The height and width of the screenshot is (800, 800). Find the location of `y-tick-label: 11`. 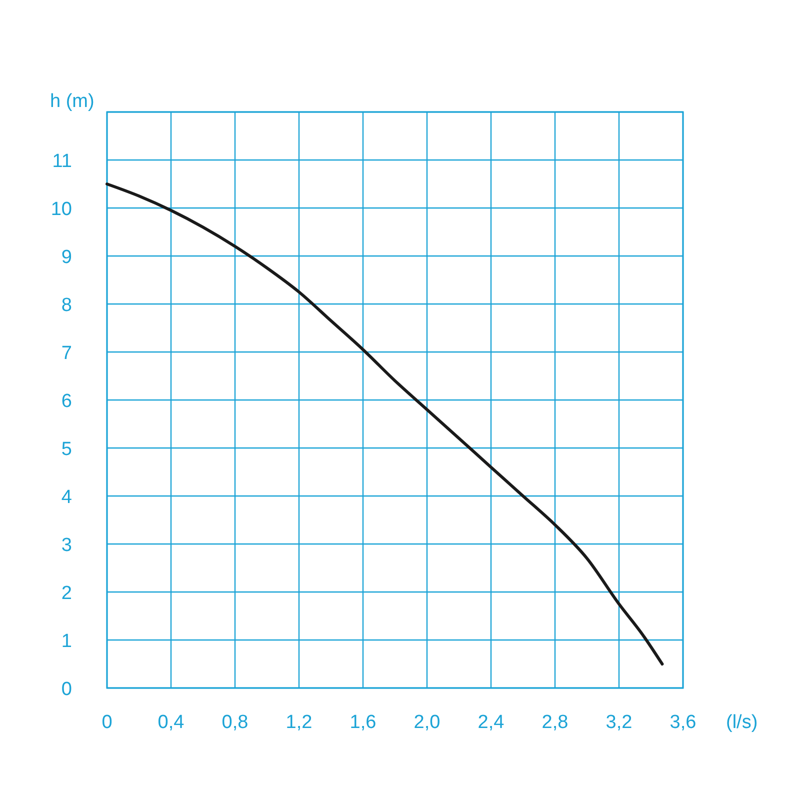

y-tick-label: 11 is located at coordinates (62, 161).